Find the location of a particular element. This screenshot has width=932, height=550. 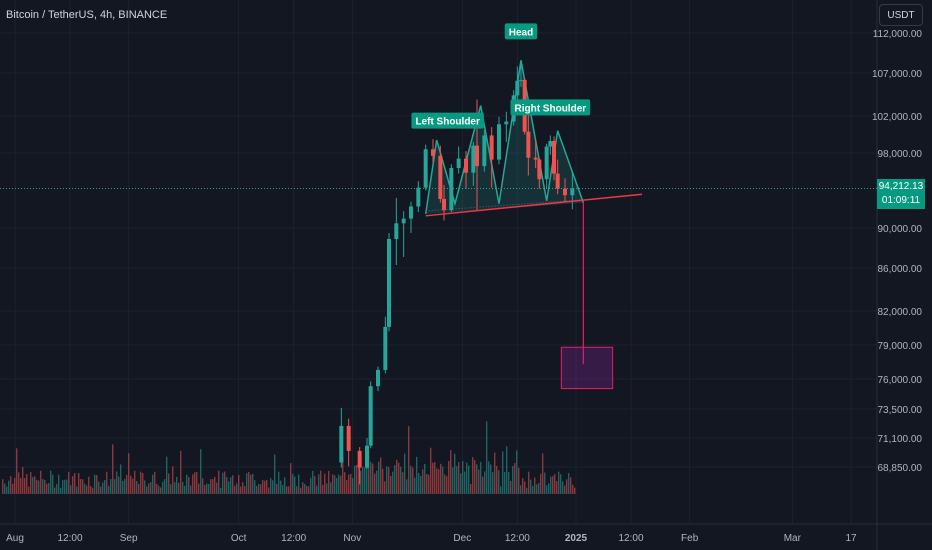

bar-countdown: 01:09:11 is located at coordinates (901, 200).